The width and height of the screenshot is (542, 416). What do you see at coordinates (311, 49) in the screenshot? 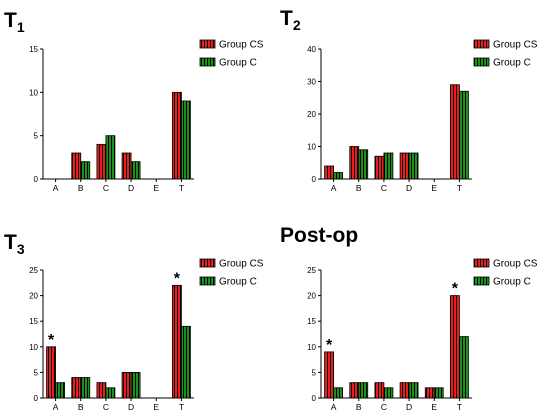
I see `y-tick-label: 40` at bounding box center [311, 49].